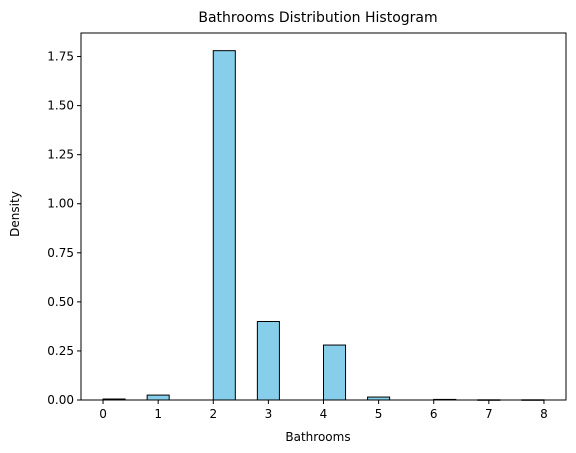  I want to click on y-tick-label: 0.25, so click(60, 351).